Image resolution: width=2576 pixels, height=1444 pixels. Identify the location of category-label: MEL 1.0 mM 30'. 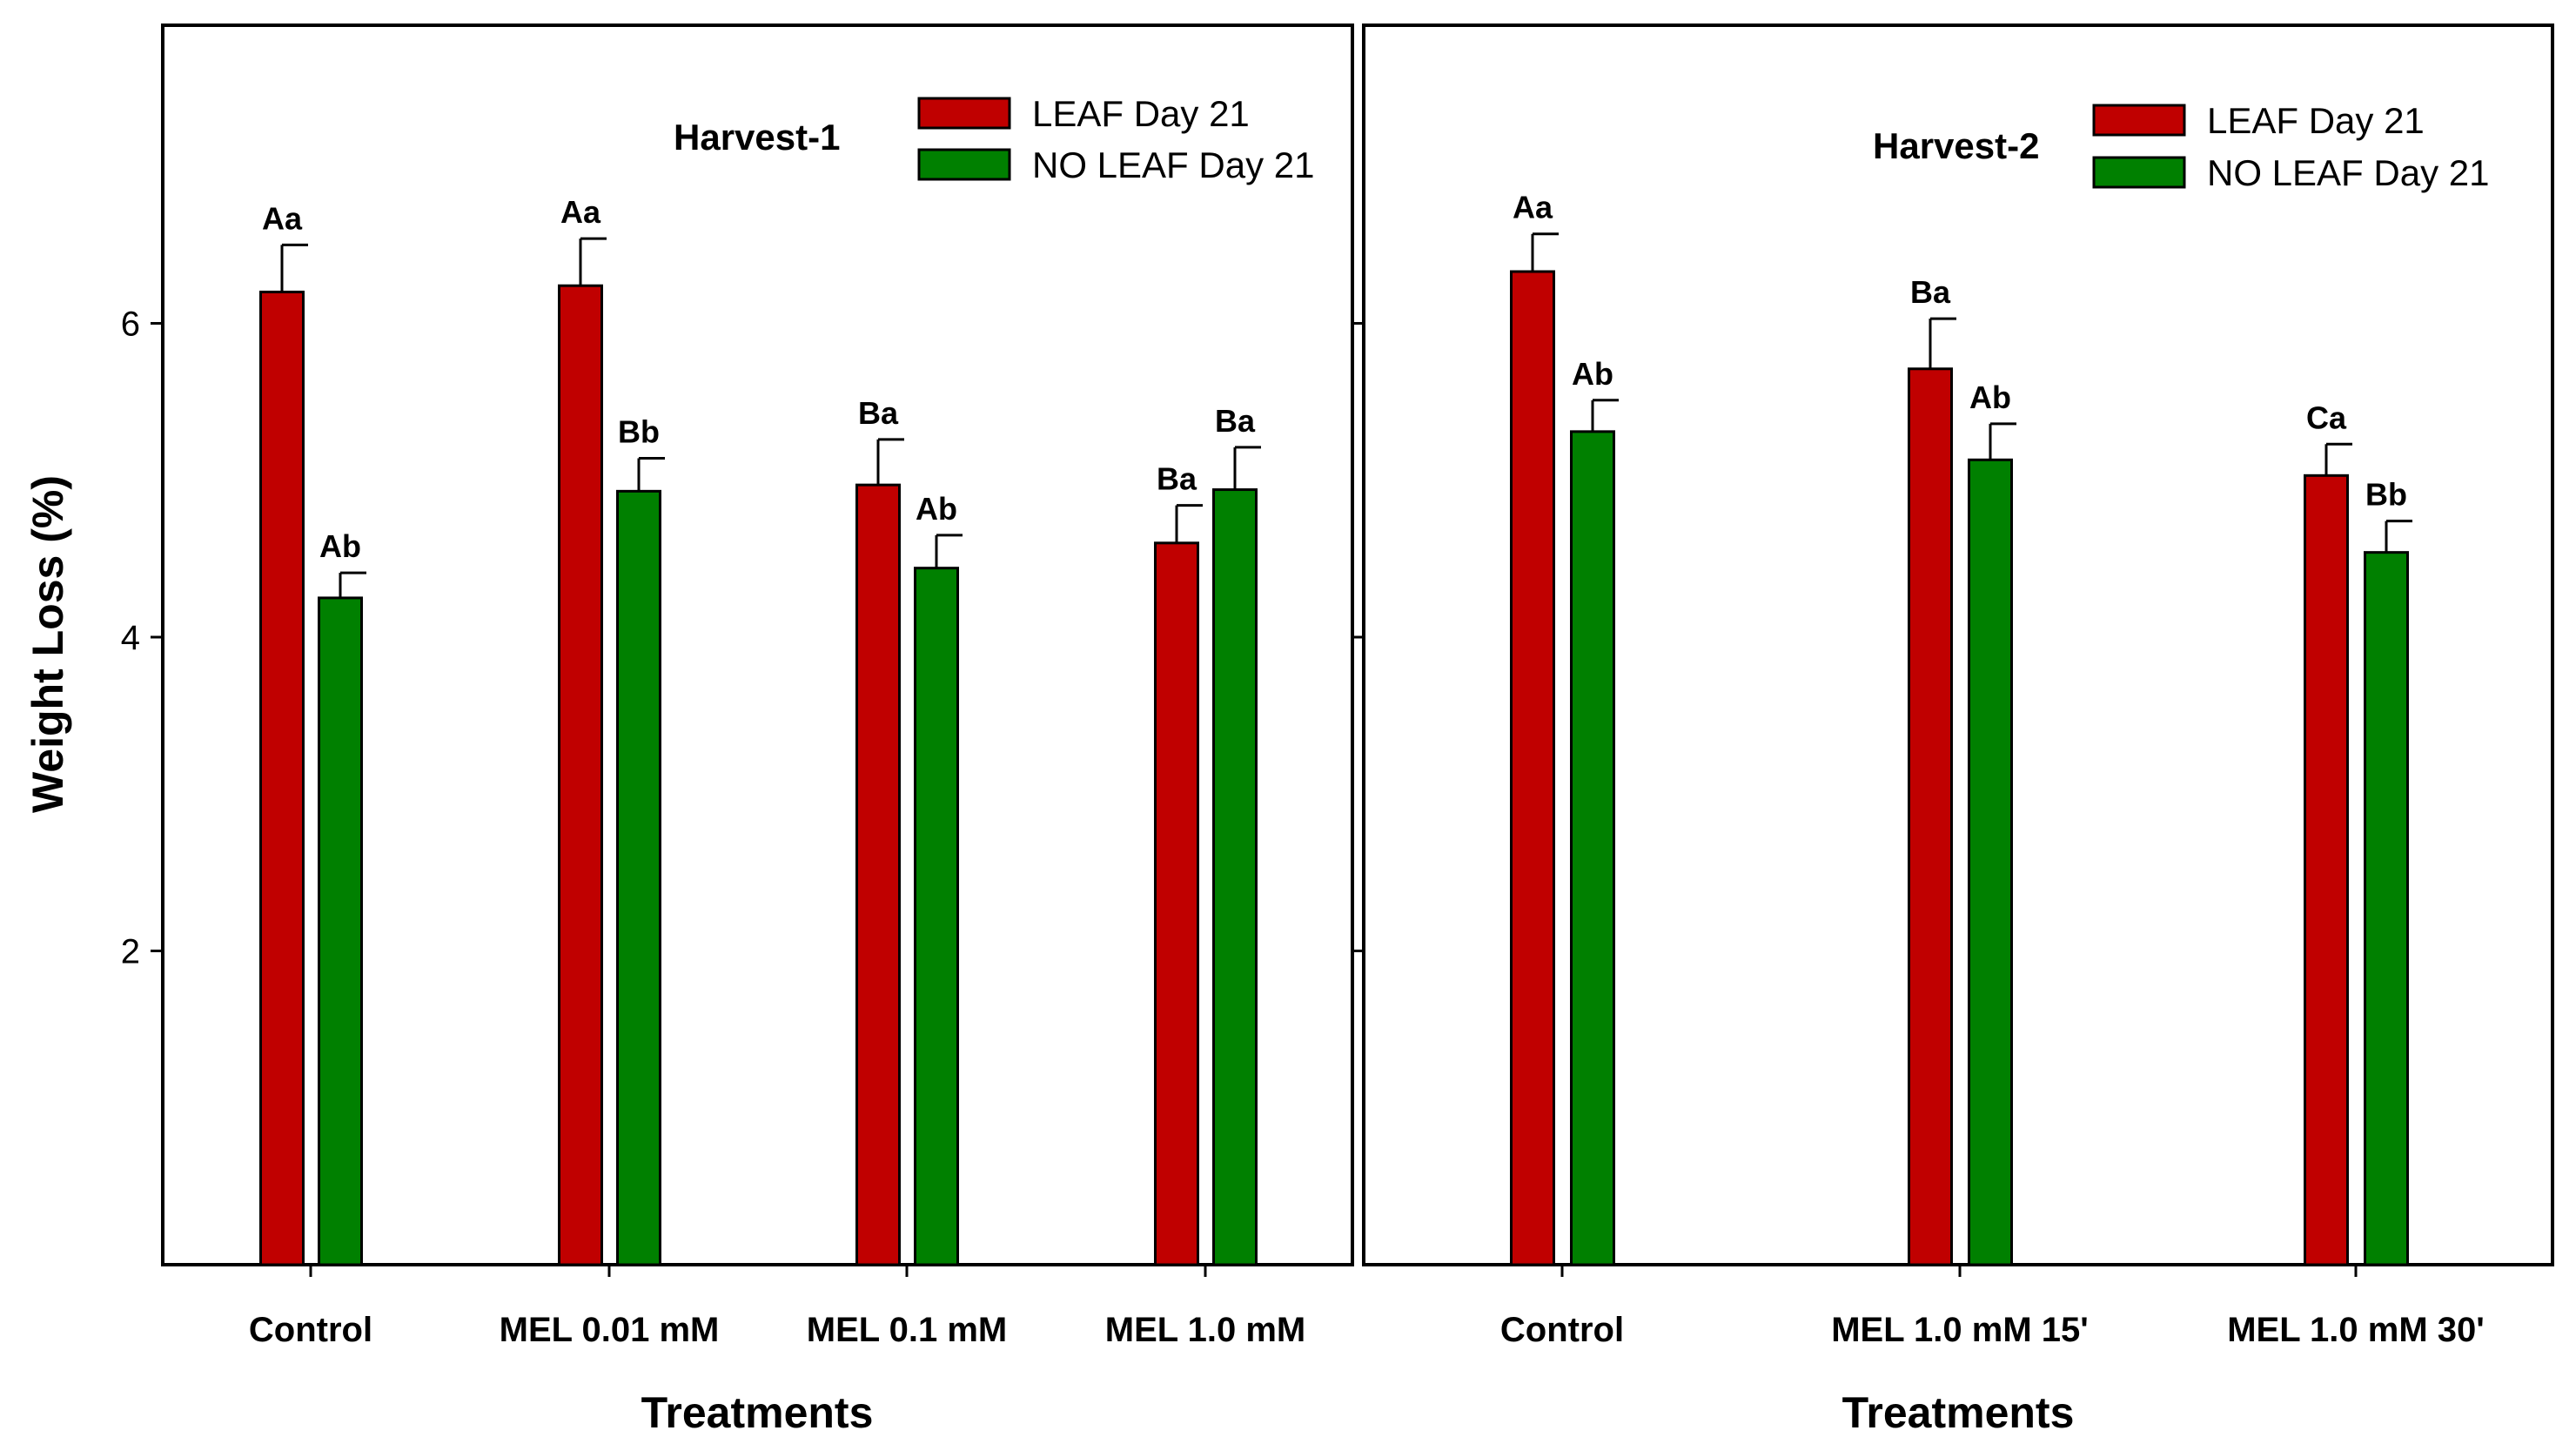
(2356, 1330).